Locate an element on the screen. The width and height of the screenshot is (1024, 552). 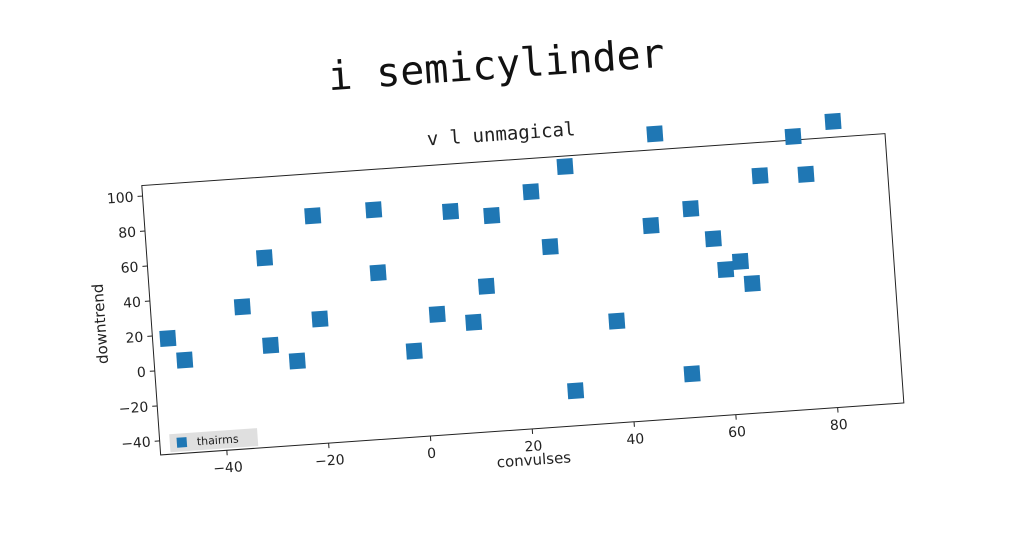
x-tick-label: 40 is located at coordinates (635, 439).